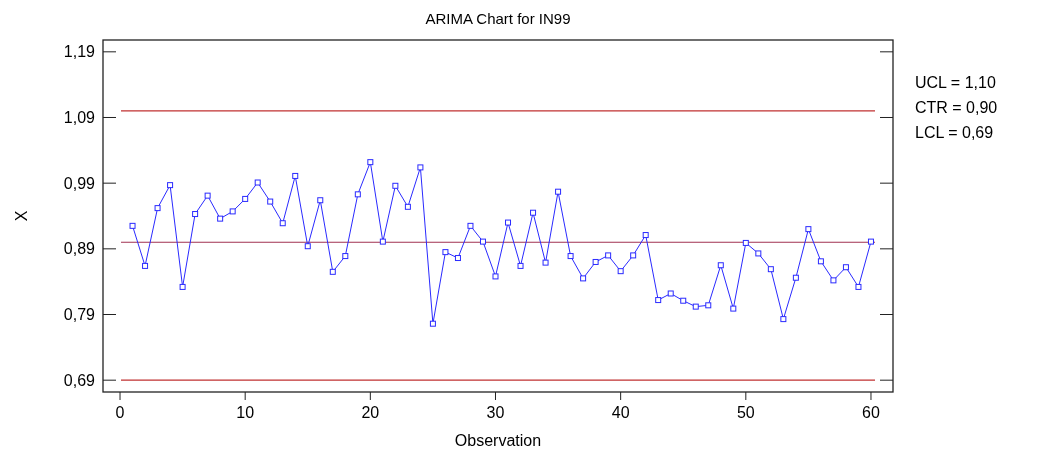 Image resolution: width=1037 pixels, height=455 pixels. Describe the element at coordinates (370, 412) in the screenshot. I see `x-tick-label: 20` at that location.